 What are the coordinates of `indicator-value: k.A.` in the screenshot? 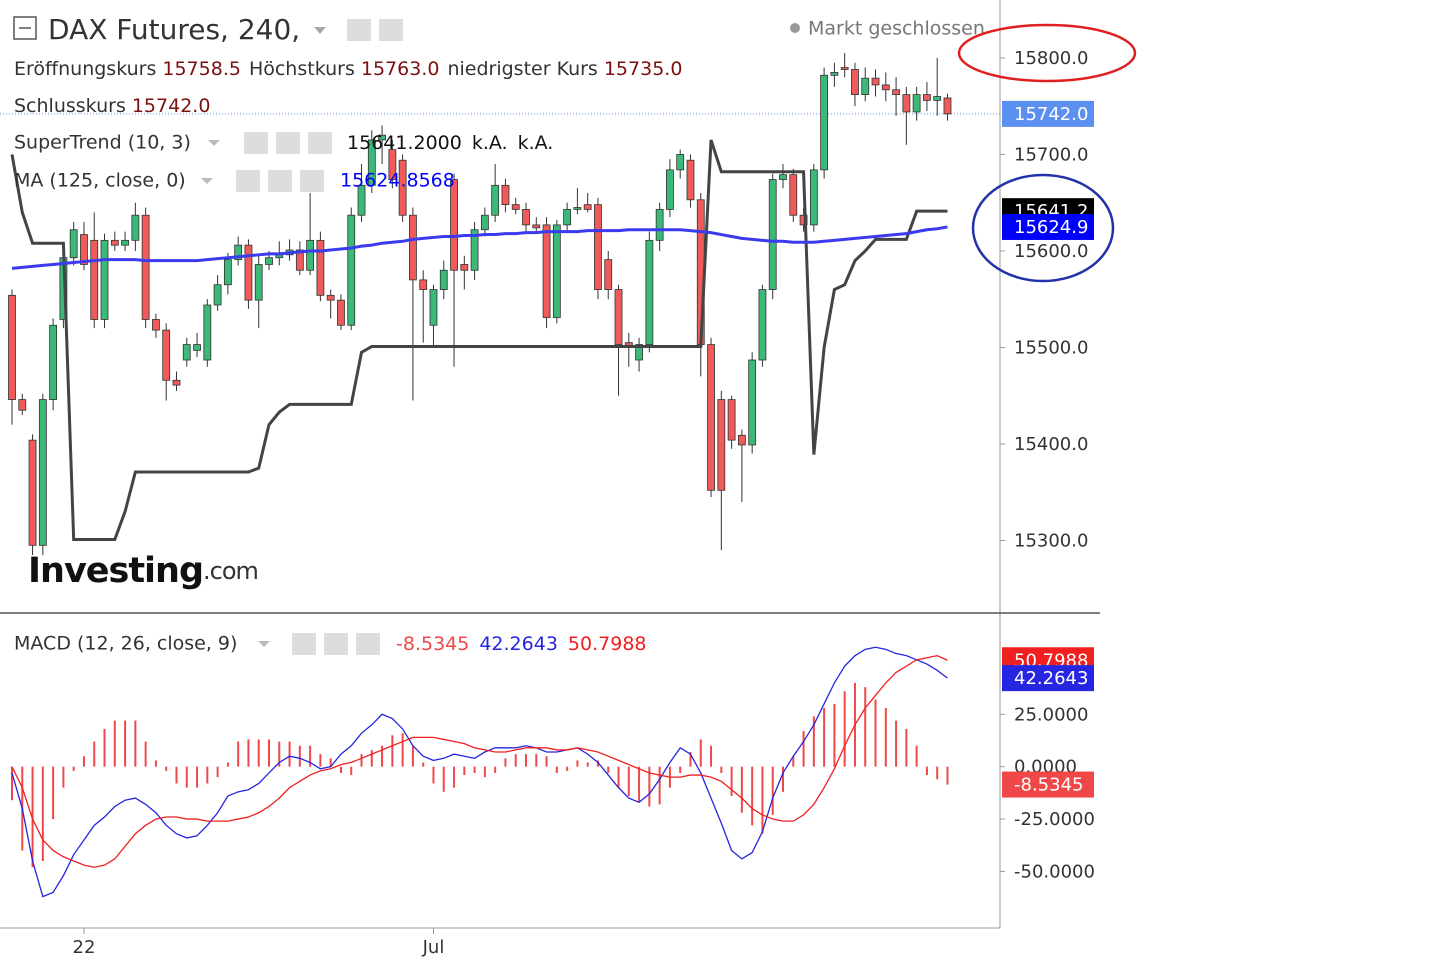 It's located at (490, 143).